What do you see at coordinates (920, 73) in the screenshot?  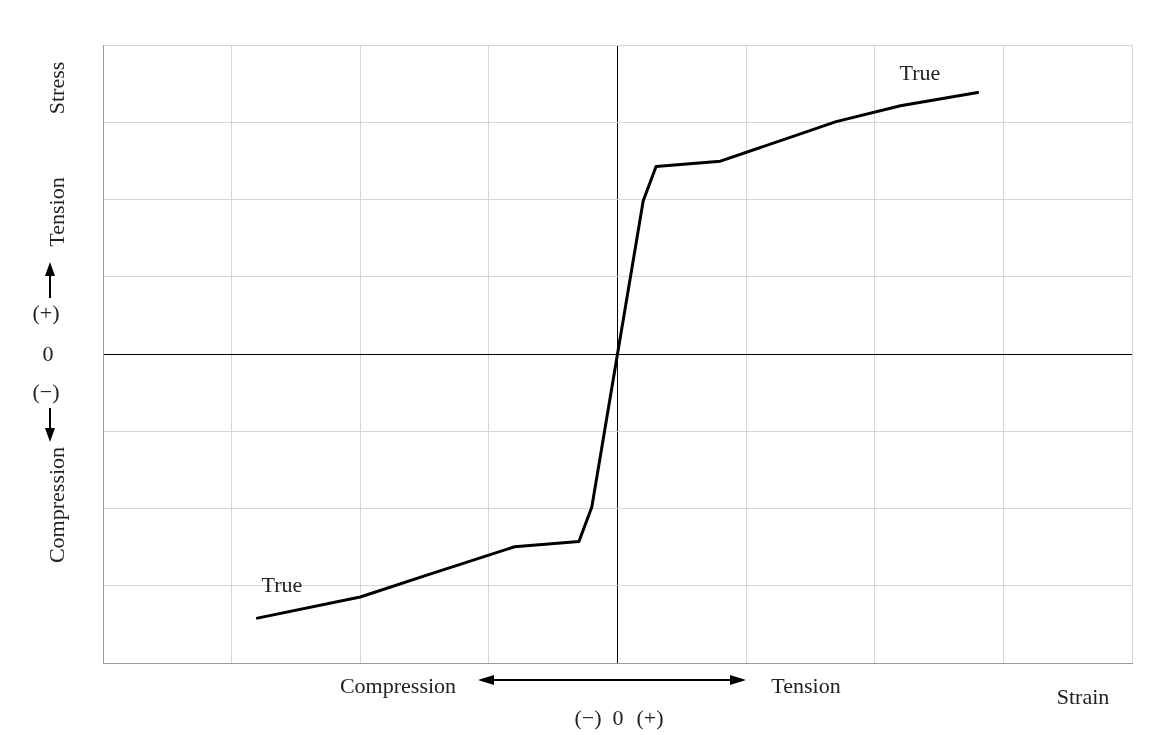 I see `text: True` at bounding box center [920, 73].